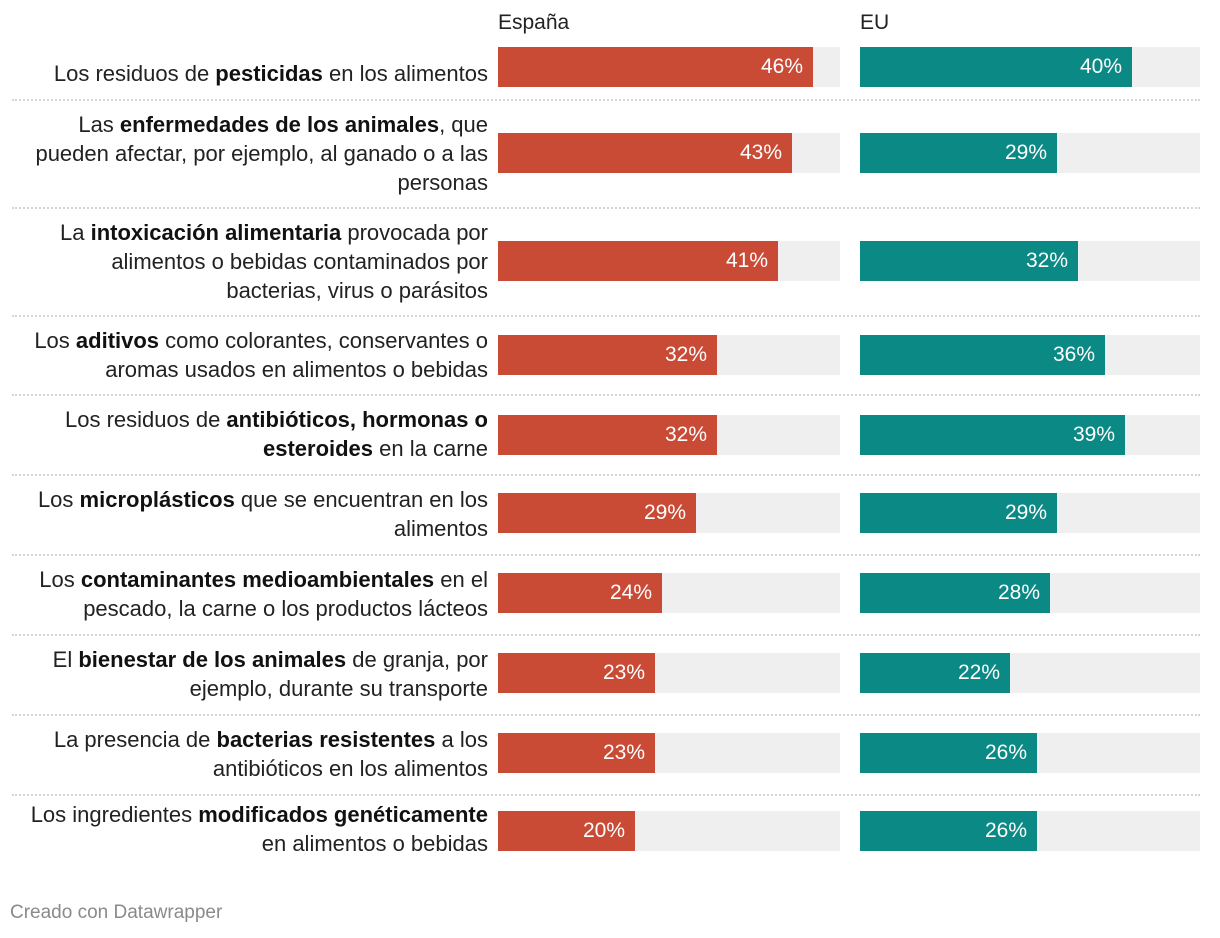  Describe the element at coordinates (1073, 354) in the screenshot. I see `value-label-eu: 36%` at that location.